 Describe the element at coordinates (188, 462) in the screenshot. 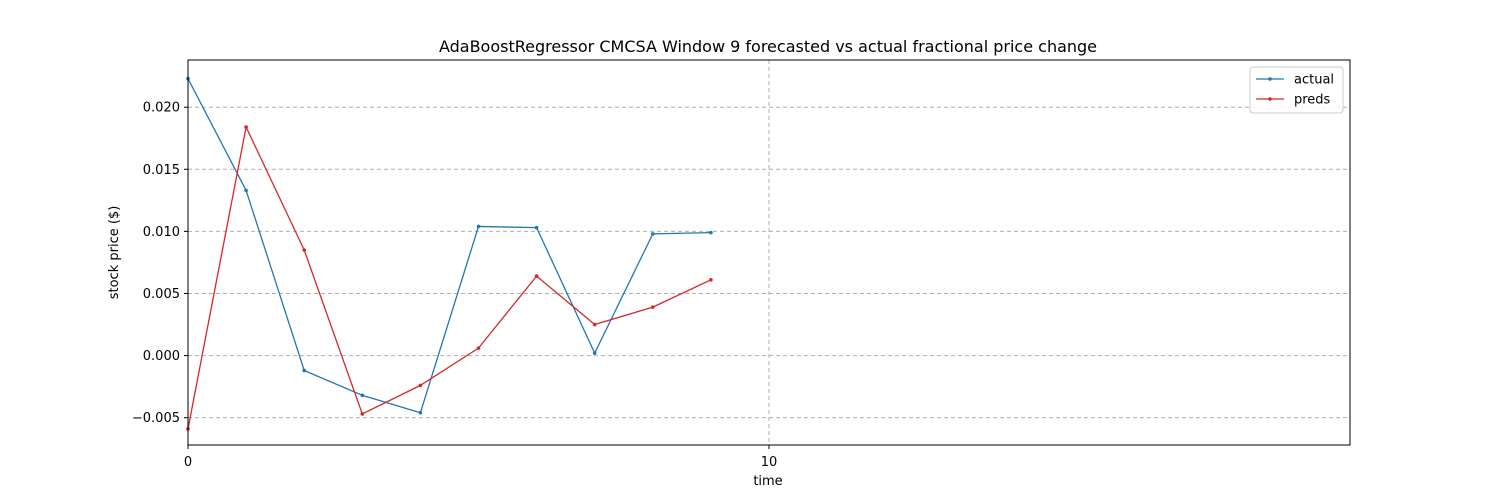

I see `x-tick-label: 0` at that location.